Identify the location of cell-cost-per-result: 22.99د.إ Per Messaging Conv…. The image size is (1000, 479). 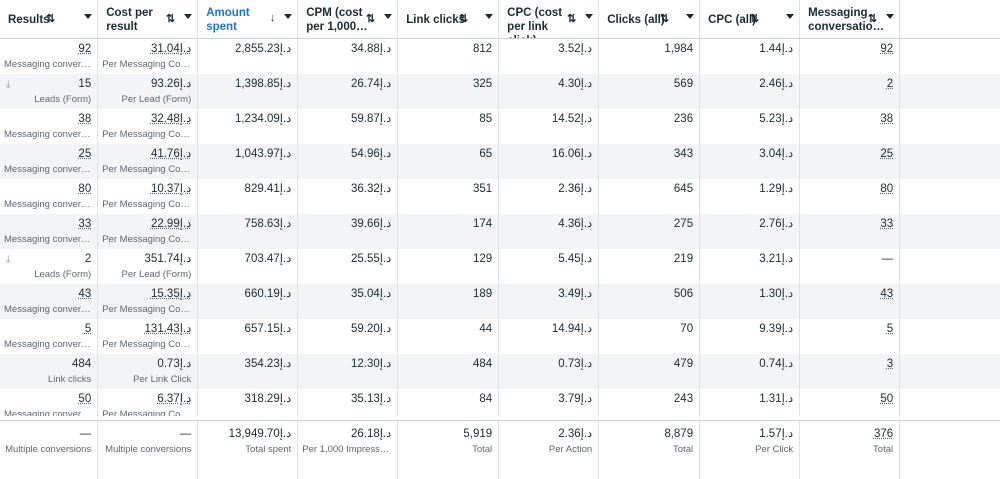
(148, 231).